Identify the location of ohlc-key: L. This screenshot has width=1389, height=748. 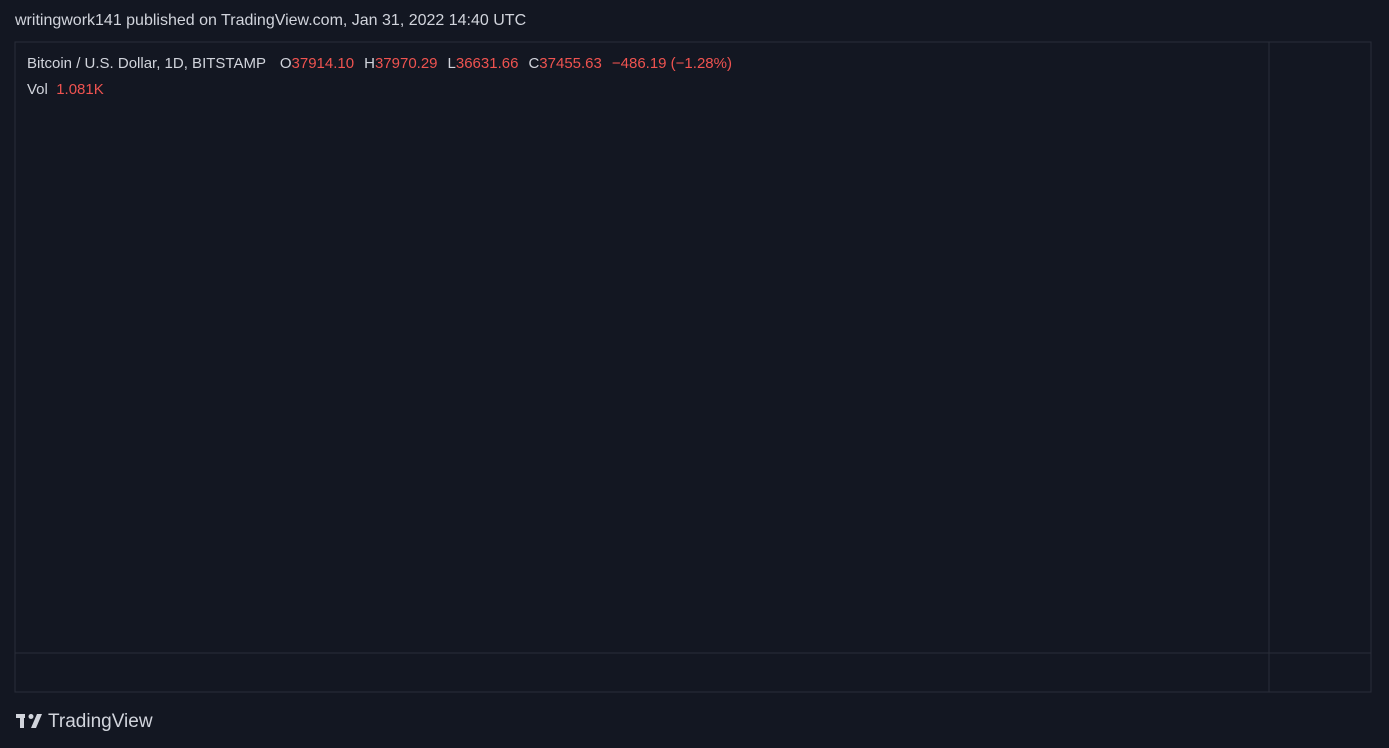
(451, 63).